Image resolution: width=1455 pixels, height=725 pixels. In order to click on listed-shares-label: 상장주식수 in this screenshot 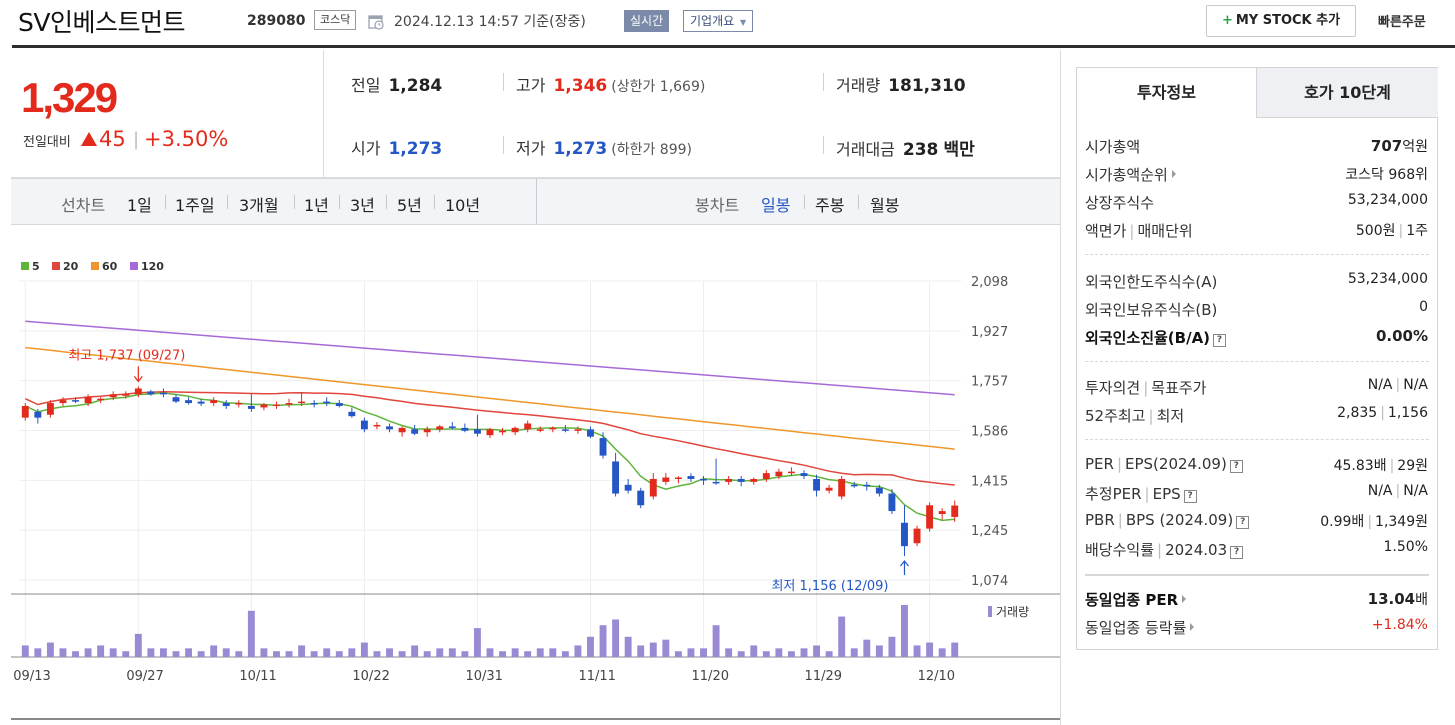, I will do `click(1120, 203)`.